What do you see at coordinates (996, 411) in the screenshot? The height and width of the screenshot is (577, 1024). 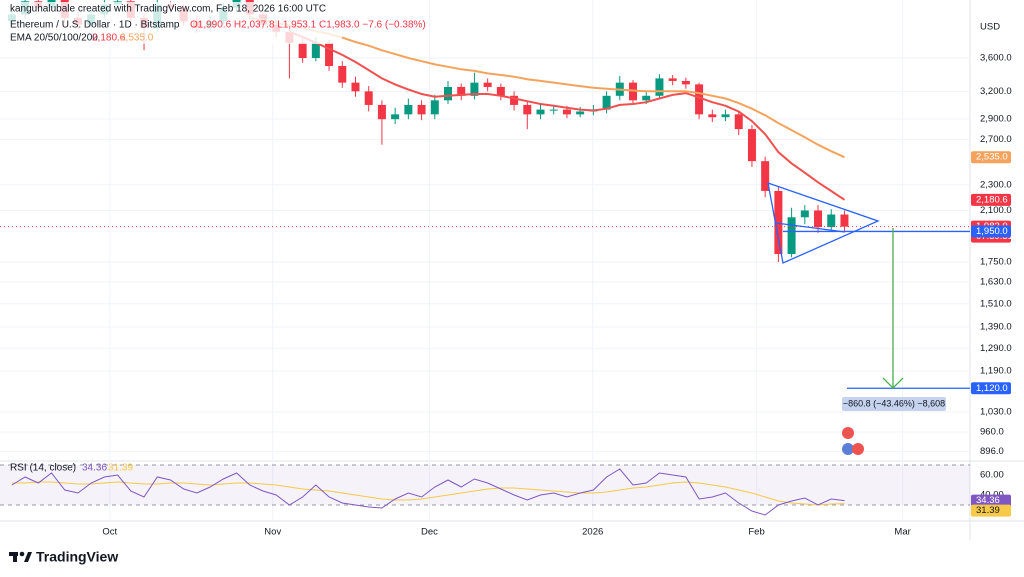 I see `y-tick-label: 1,030.0` at bounding box center [996, 411].